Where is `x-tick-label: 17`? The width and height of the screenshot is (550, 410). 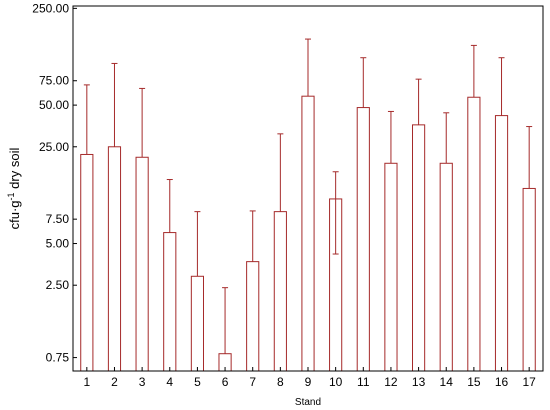 x-tick-label: 17 is located at coordinates (529, 382).